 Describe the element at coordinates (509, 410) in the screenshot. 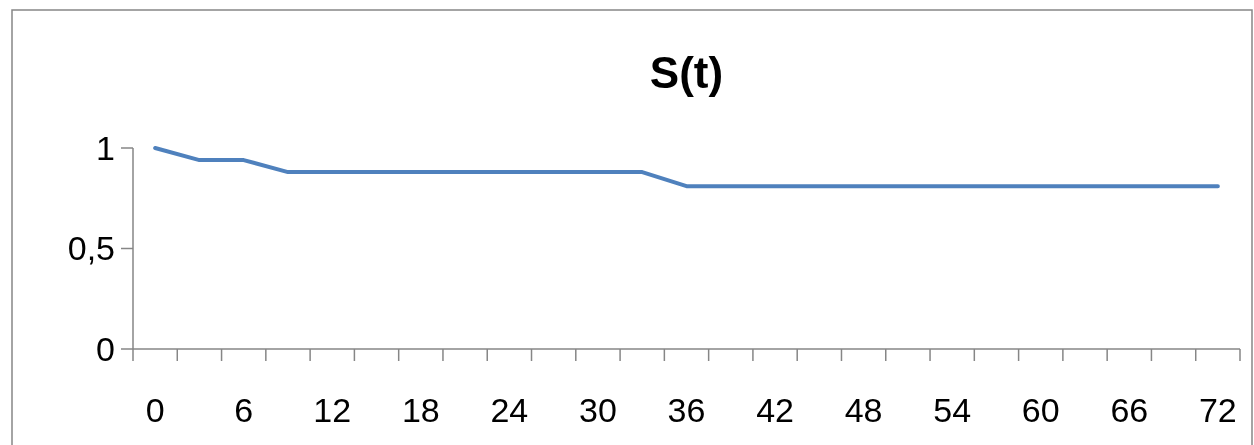

I see `x-tick-label: 24` at that location.